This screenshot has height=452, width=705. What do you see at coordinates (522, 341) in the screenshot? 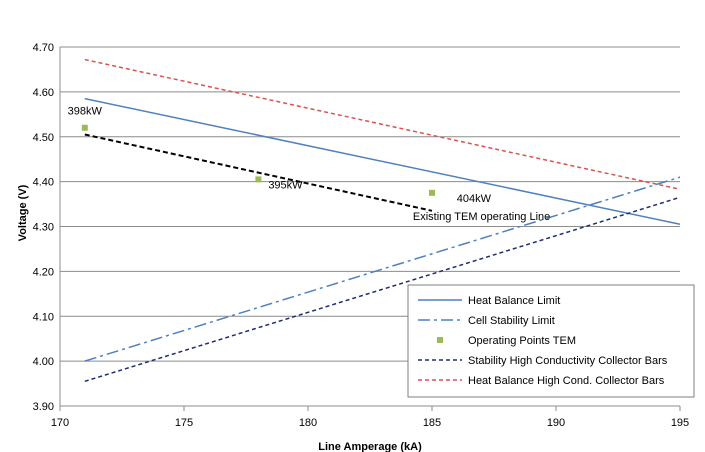
I see `legend-label: Operating Points TEM` at bounding box center [522, 341].